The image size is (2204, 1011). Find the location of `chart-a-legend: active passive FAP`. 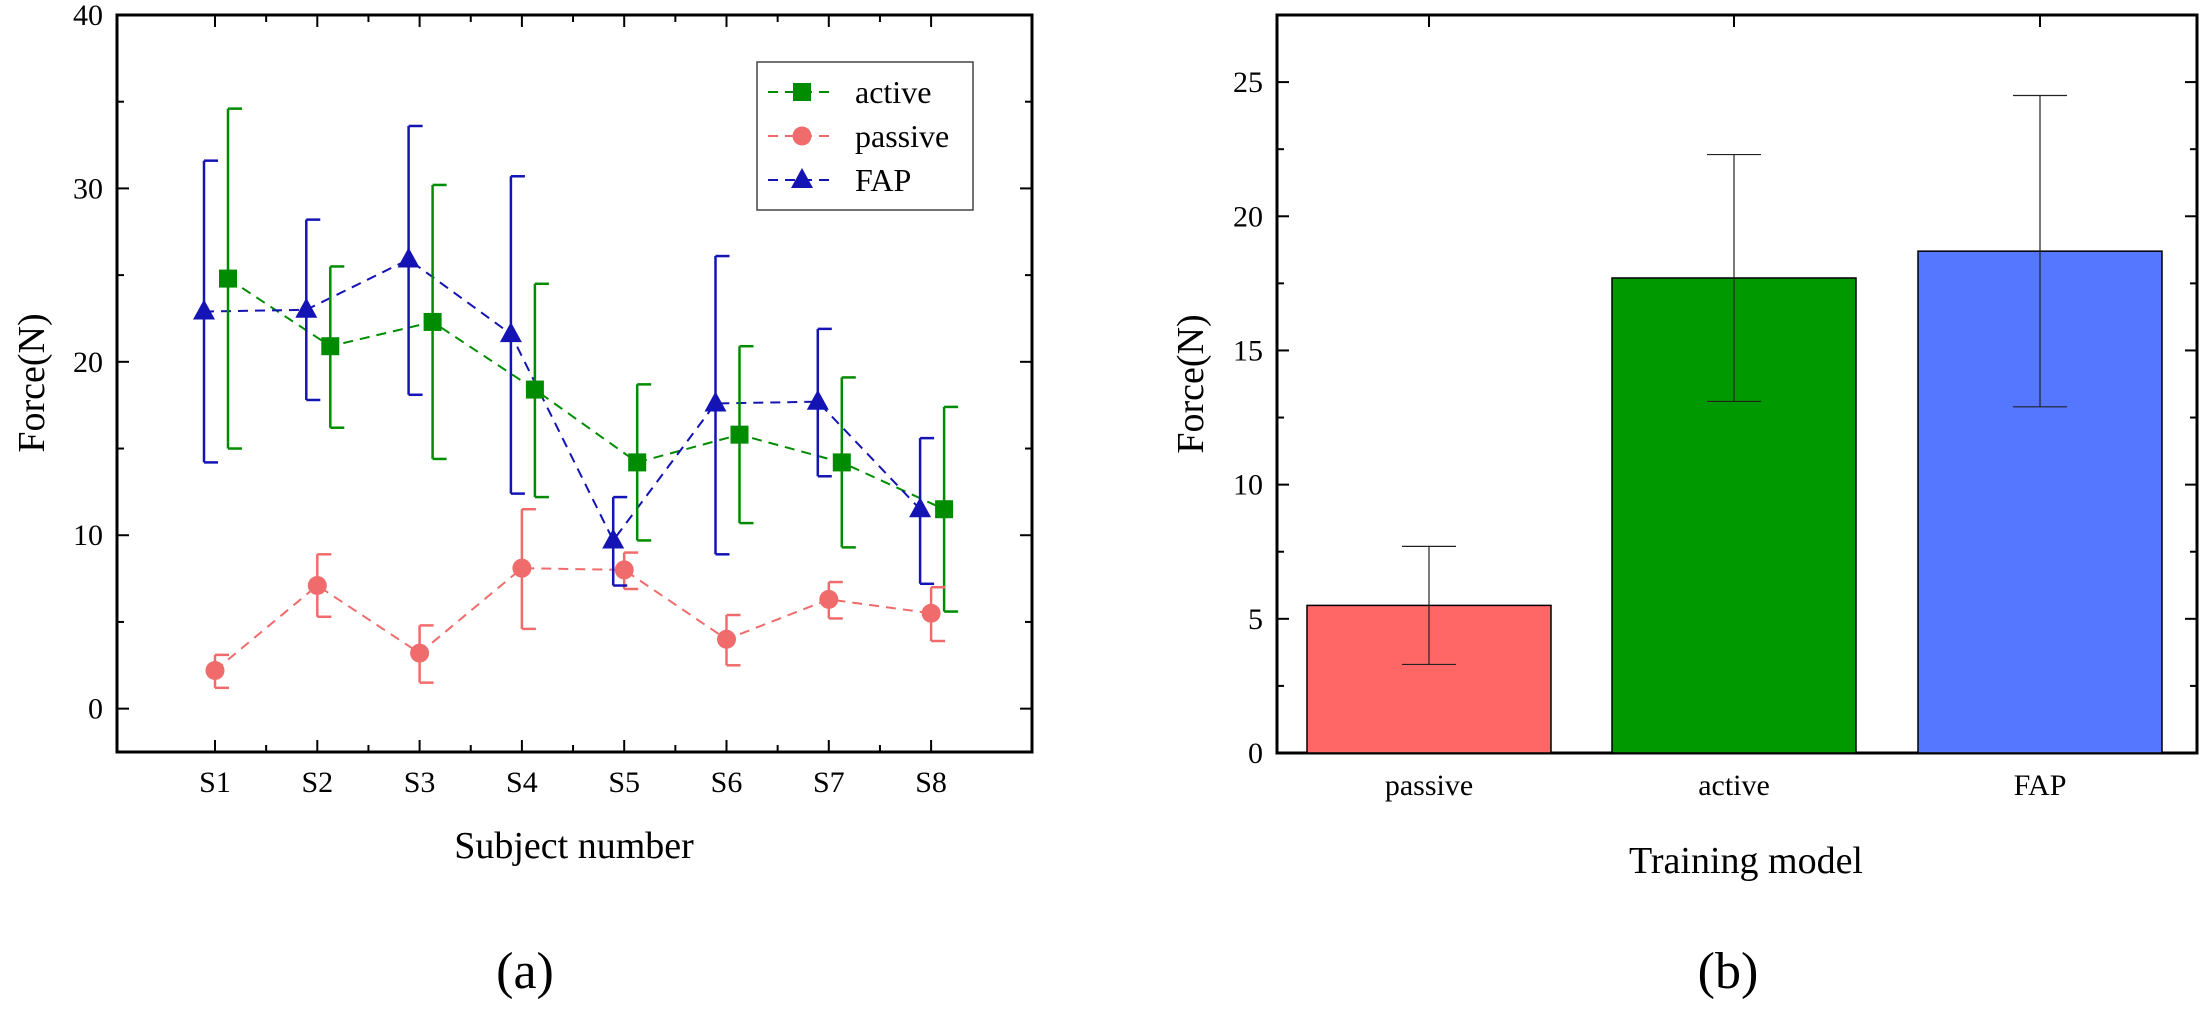

chart-a-legend: active passive FAP is located at coordinates (865, 136).